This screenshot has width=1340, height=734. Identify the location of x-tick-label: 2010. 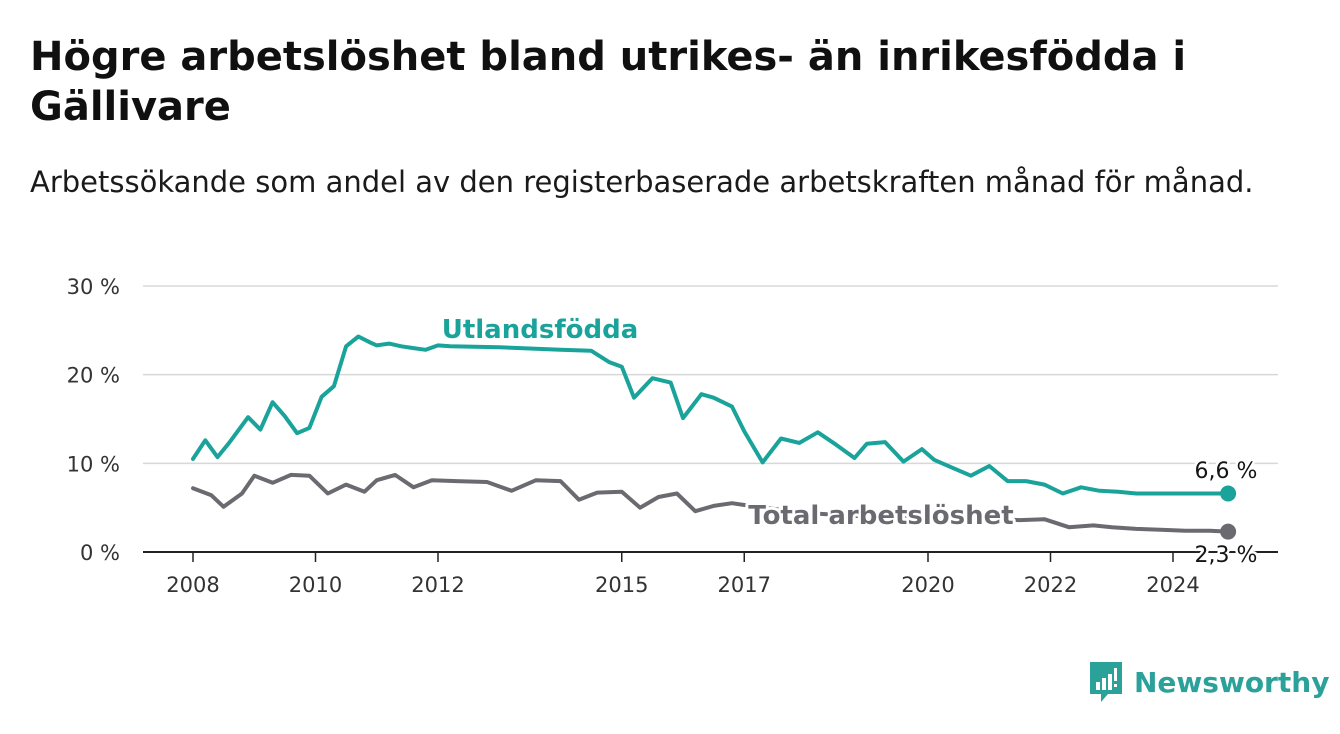
(315, 585).